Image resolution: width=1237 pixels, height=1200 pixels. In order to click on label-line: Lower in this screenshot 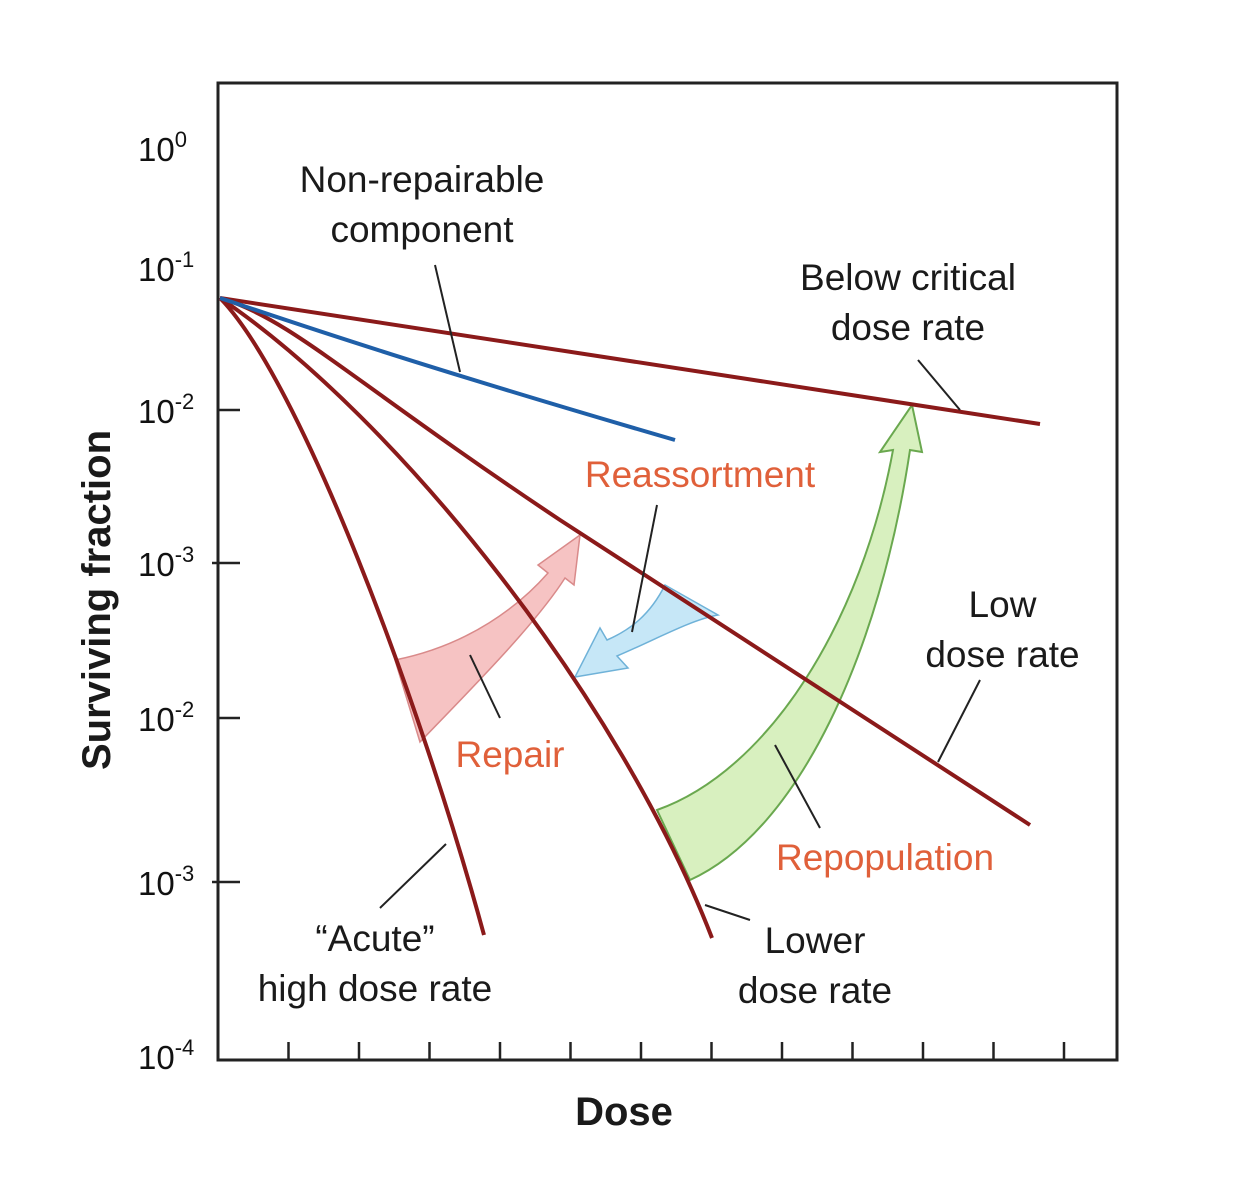, I will do `click(815, 940)`.